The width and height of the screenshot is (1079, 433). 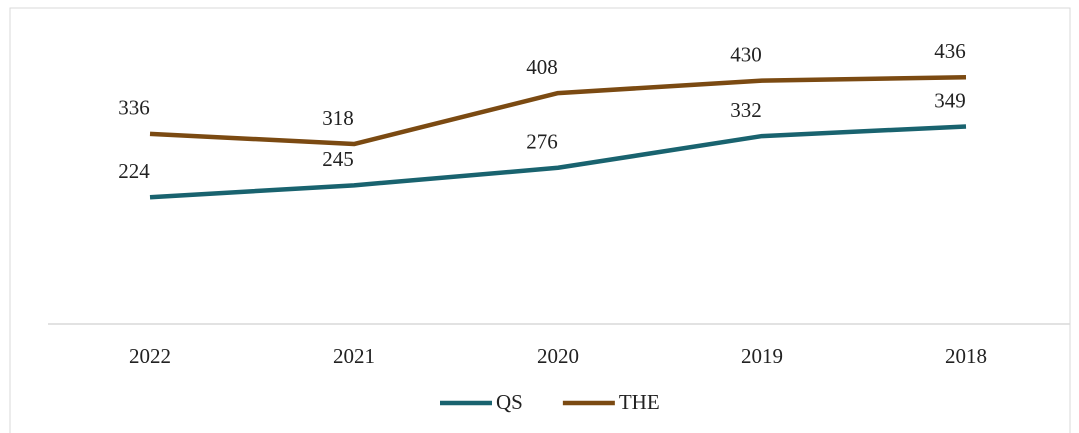 I want to click on x-tick-label: 2018, so click(x=966, y=356).